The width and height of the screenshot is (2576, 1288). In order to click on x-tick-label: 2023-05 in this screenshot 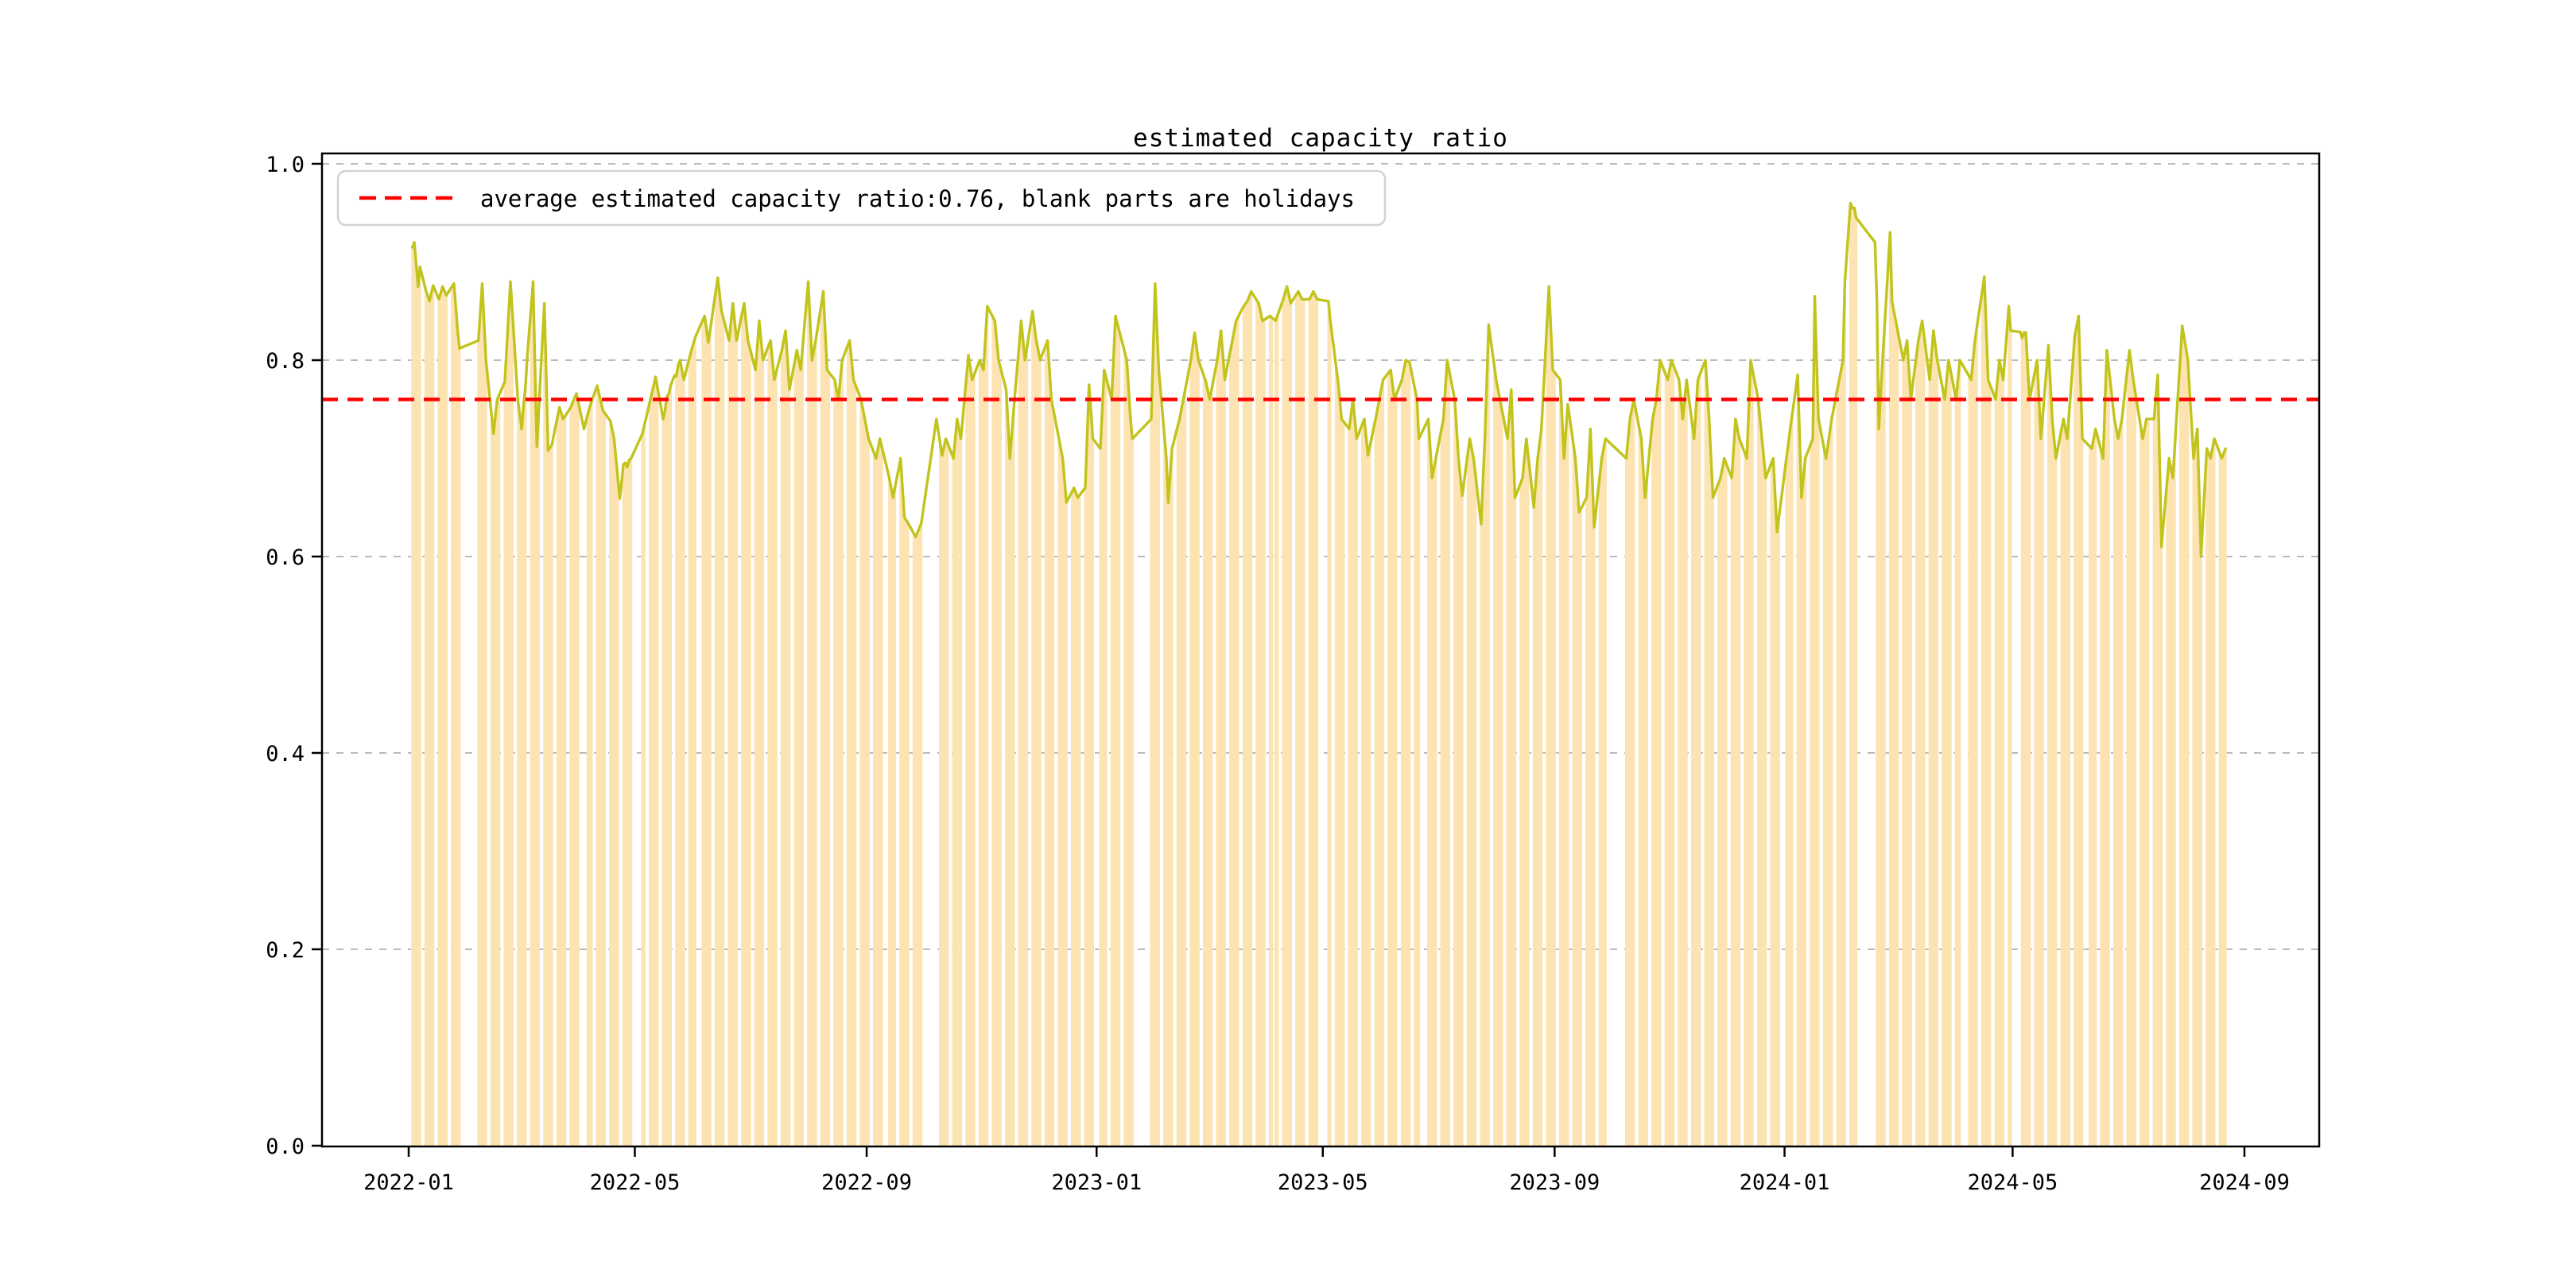, I will do `click(1323, 1182)`.